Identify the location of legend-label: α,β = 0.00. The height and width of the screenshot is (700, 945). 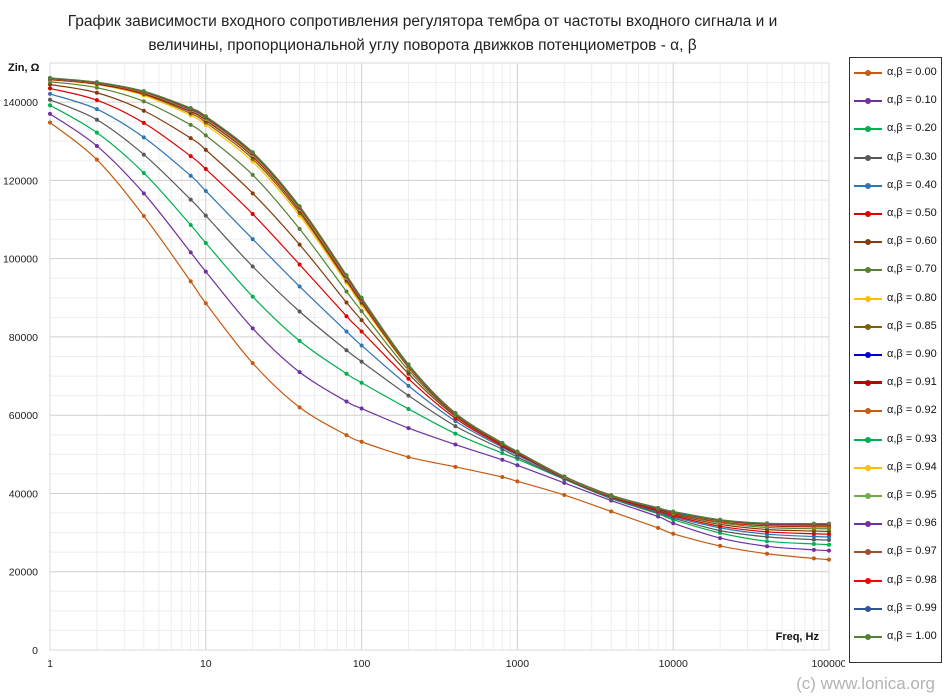
(912, 72).